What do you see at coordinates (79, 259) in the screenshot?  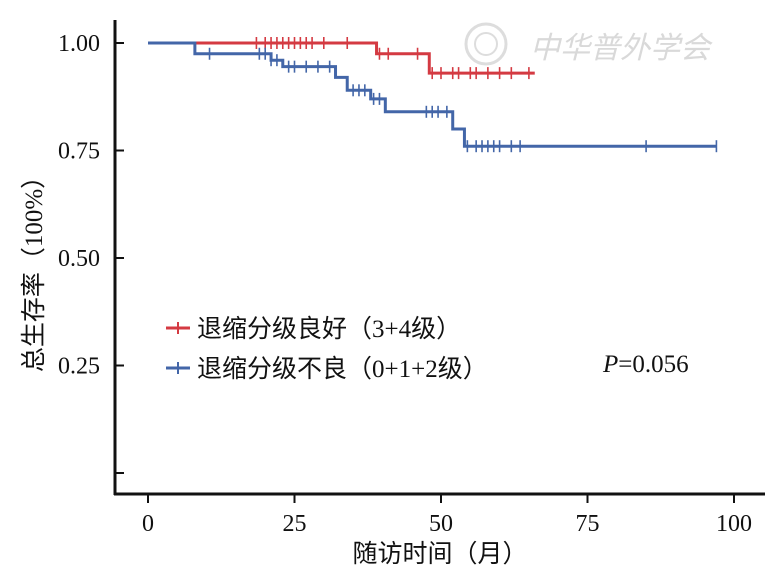 I see `y-tick-label: 0.50` at bounding box center [79, 259].